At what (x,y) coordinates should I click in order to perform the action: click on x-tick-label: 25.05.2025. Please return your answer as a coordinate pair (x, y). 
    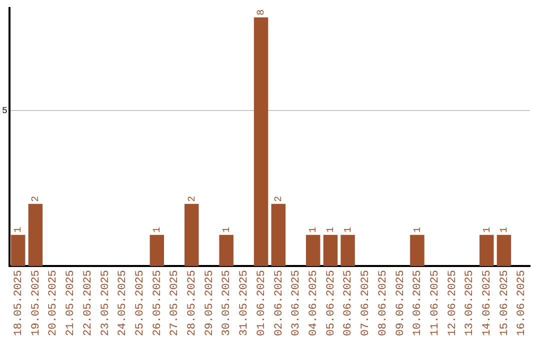
    Looking at the image, I should click on (140, 303).